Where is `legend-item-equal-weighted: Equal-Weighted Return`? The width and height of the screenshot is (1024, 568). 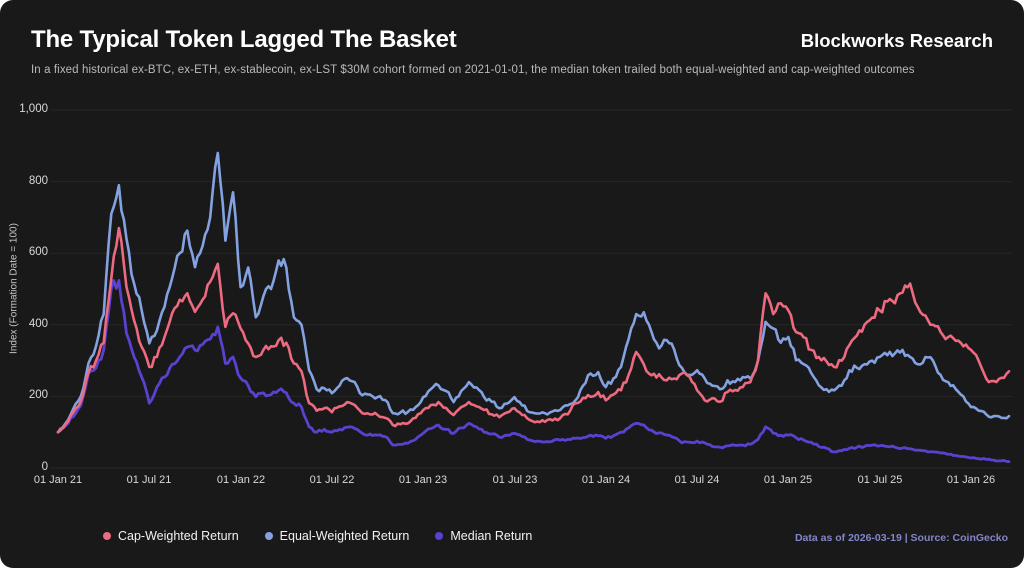
legend-item-equal-weighted: Equal-Weighted Return is located at coordinates (337, 536).